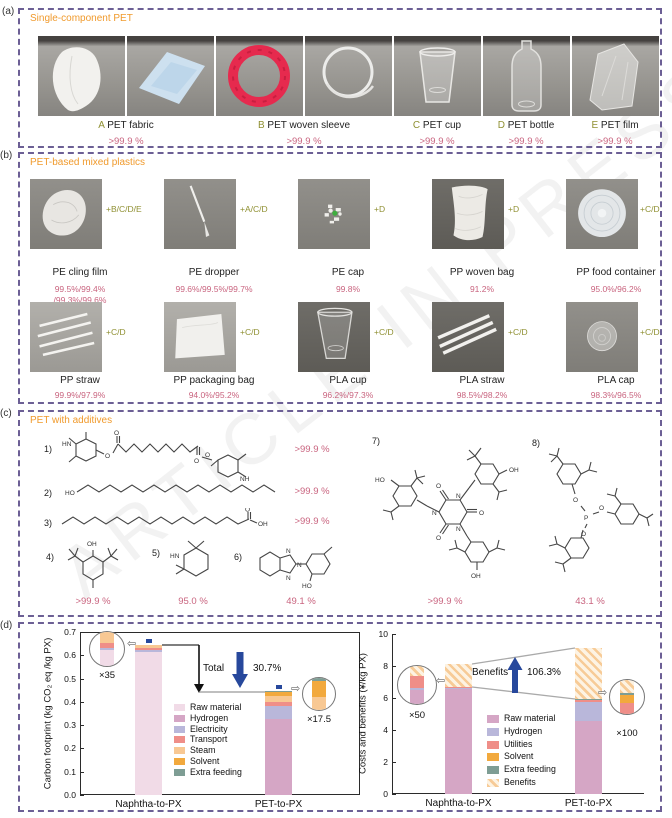  Describe the element at coordinates (148, 649) in the screenshot. I see `bar-segment-transport` at that location.